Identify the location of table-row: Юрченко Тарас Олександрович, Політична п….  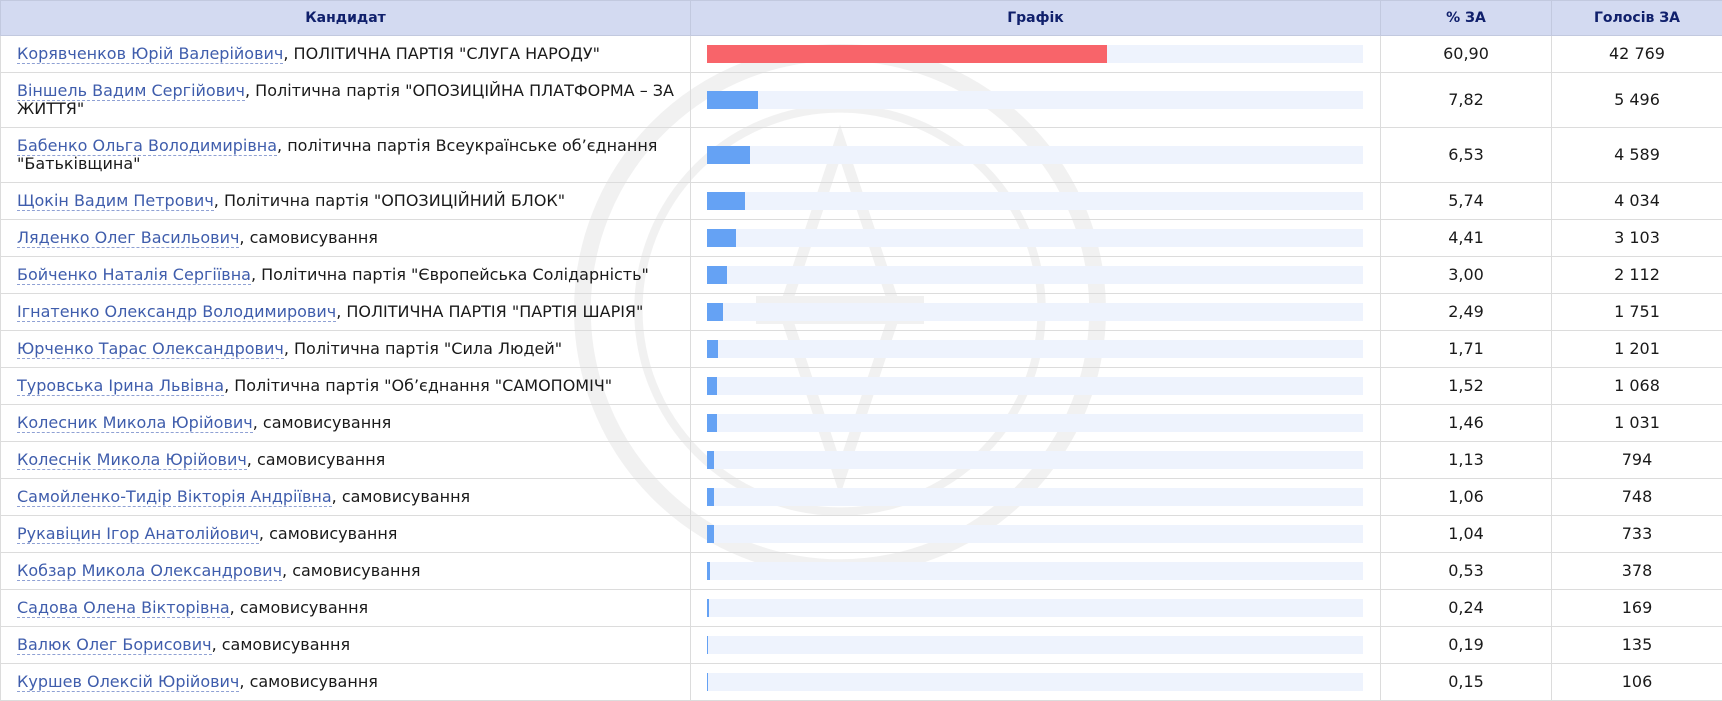
(861, 349).